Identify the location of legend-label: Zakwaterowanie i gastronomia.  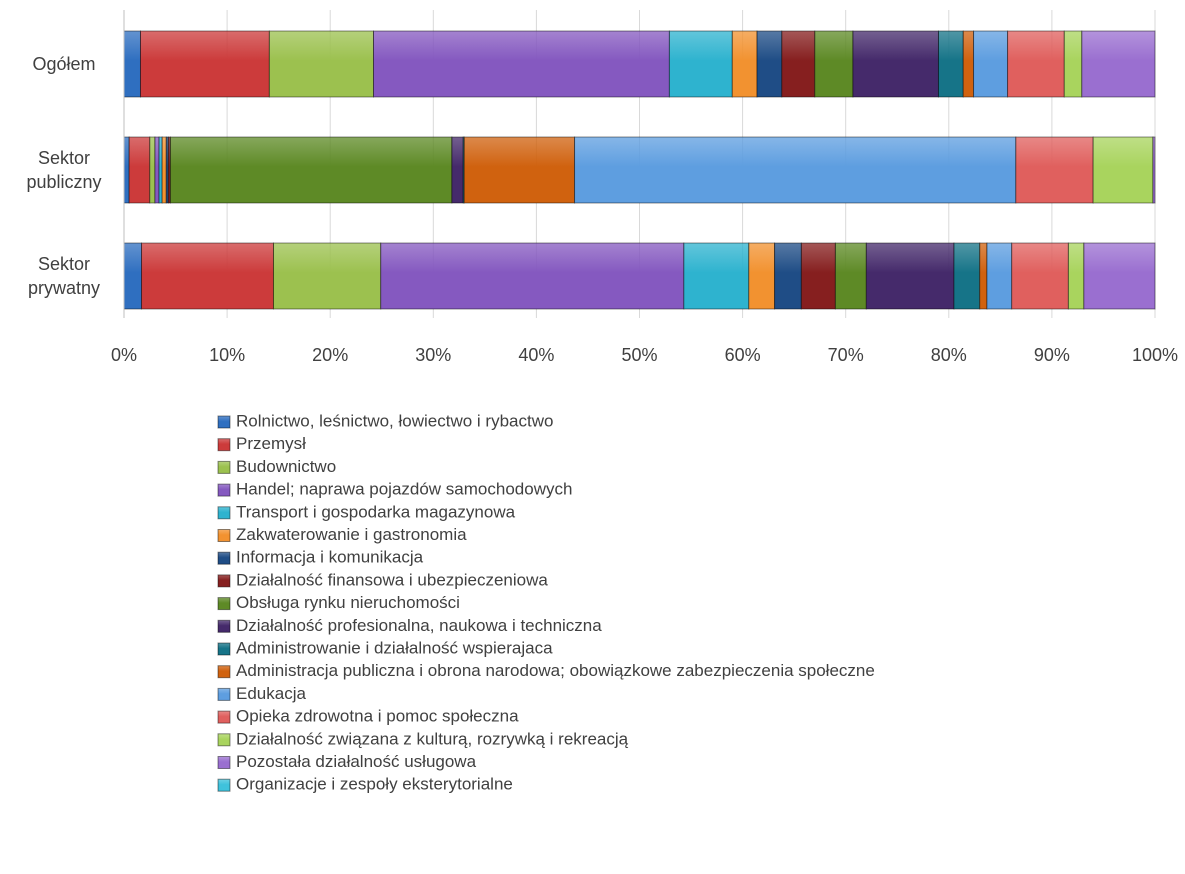
(351, 534).